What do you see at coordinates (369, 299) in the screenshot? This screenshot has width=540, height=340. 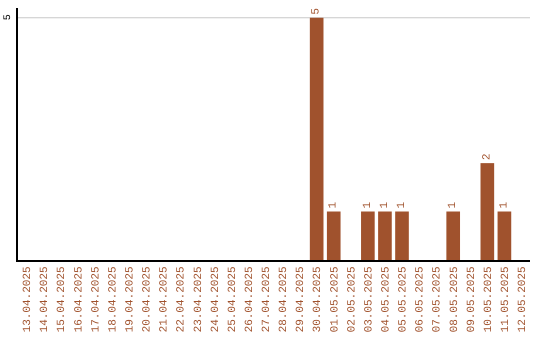 I see `x-tick-label: 03.05.2025` at bounding box center [369, 299].